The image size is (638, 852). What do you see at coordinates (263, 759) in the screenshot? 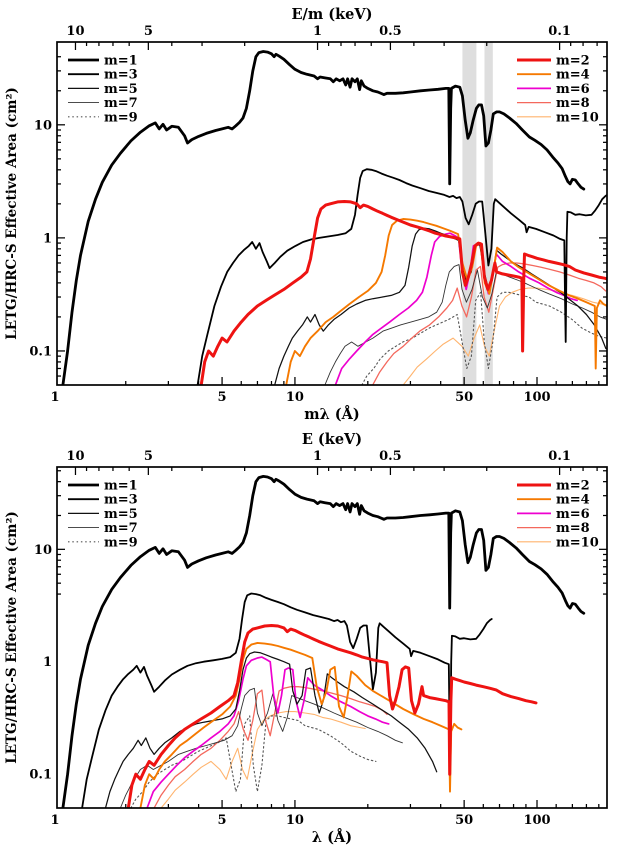
I see `curve-m10` at bounding box center [263, 759].